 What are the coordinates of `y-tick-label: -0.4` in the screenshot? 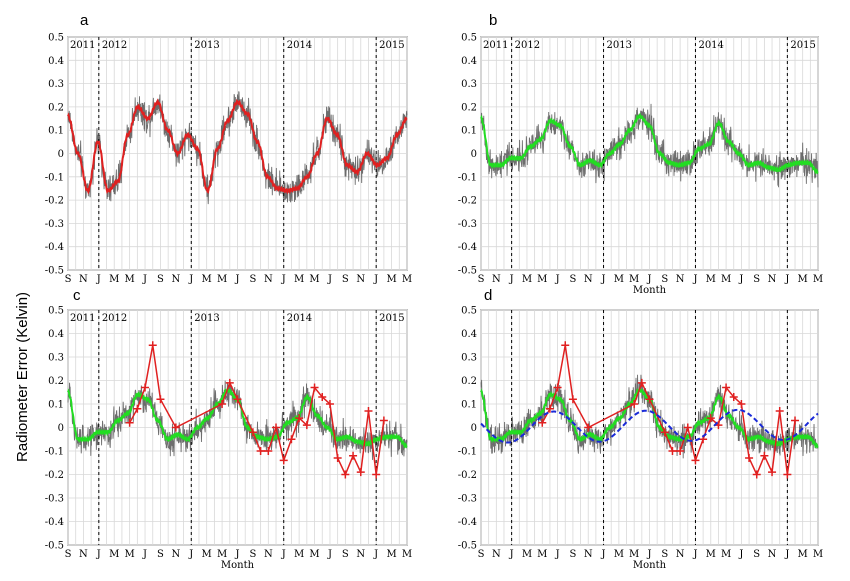 It's located at (467, 247).